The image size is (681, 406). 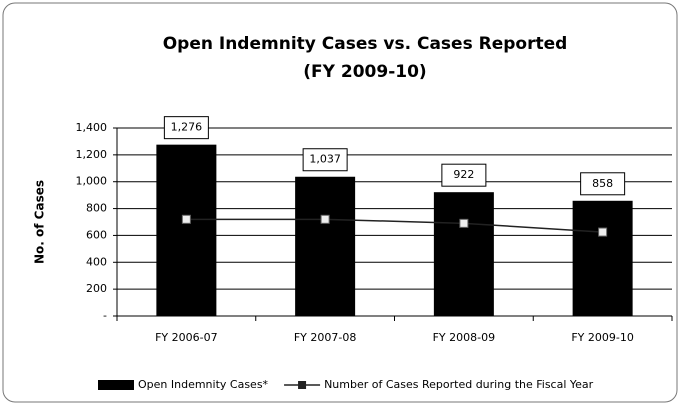 What do you see at coordinates (464, 337) in the screenshot?
I see `x-tick-label: FY 2008-09` at bounding box center [464, 337].